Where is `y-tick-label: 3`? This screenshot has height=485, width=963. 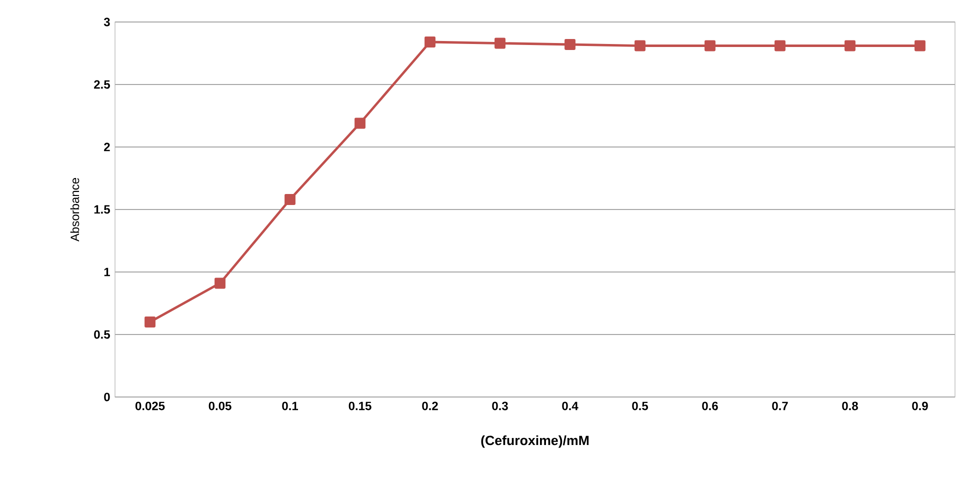
y-tick-label: 3 is located at coordinates (107, 22).